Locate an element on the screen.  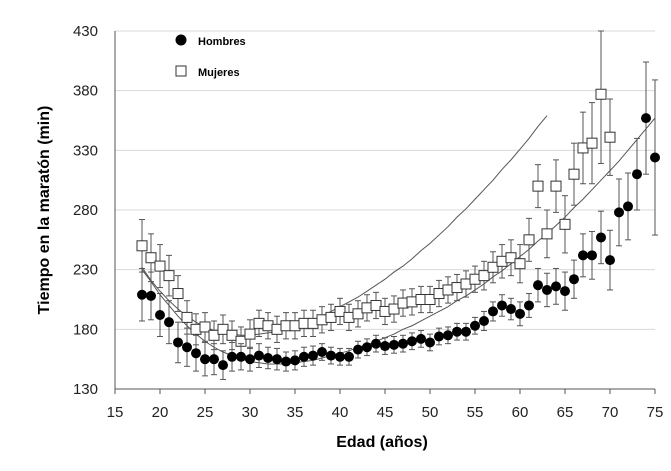
x-tick-label: 25 is located at coordinates (205, 412).